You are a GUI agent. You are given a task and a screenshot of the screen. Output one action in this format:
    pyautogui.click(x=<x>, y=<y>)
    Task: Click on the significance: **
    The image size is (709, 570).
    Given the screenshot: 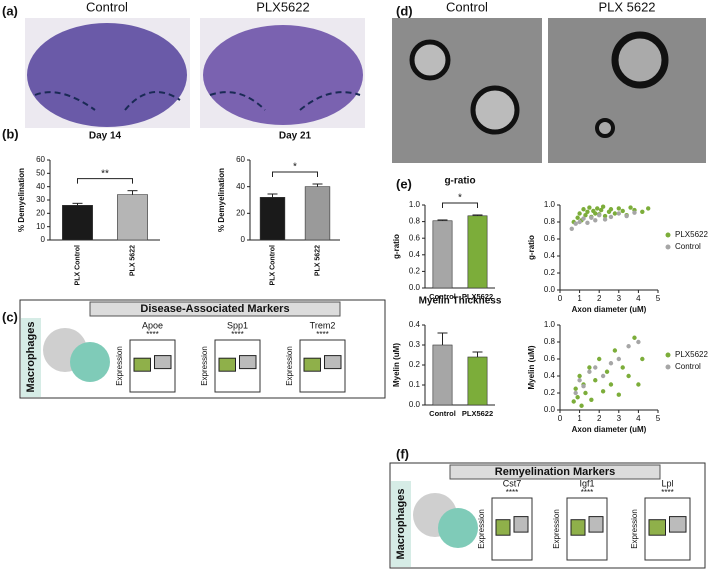 What is the action you would take?
    pyautogui.click(x=105, y=173)
    